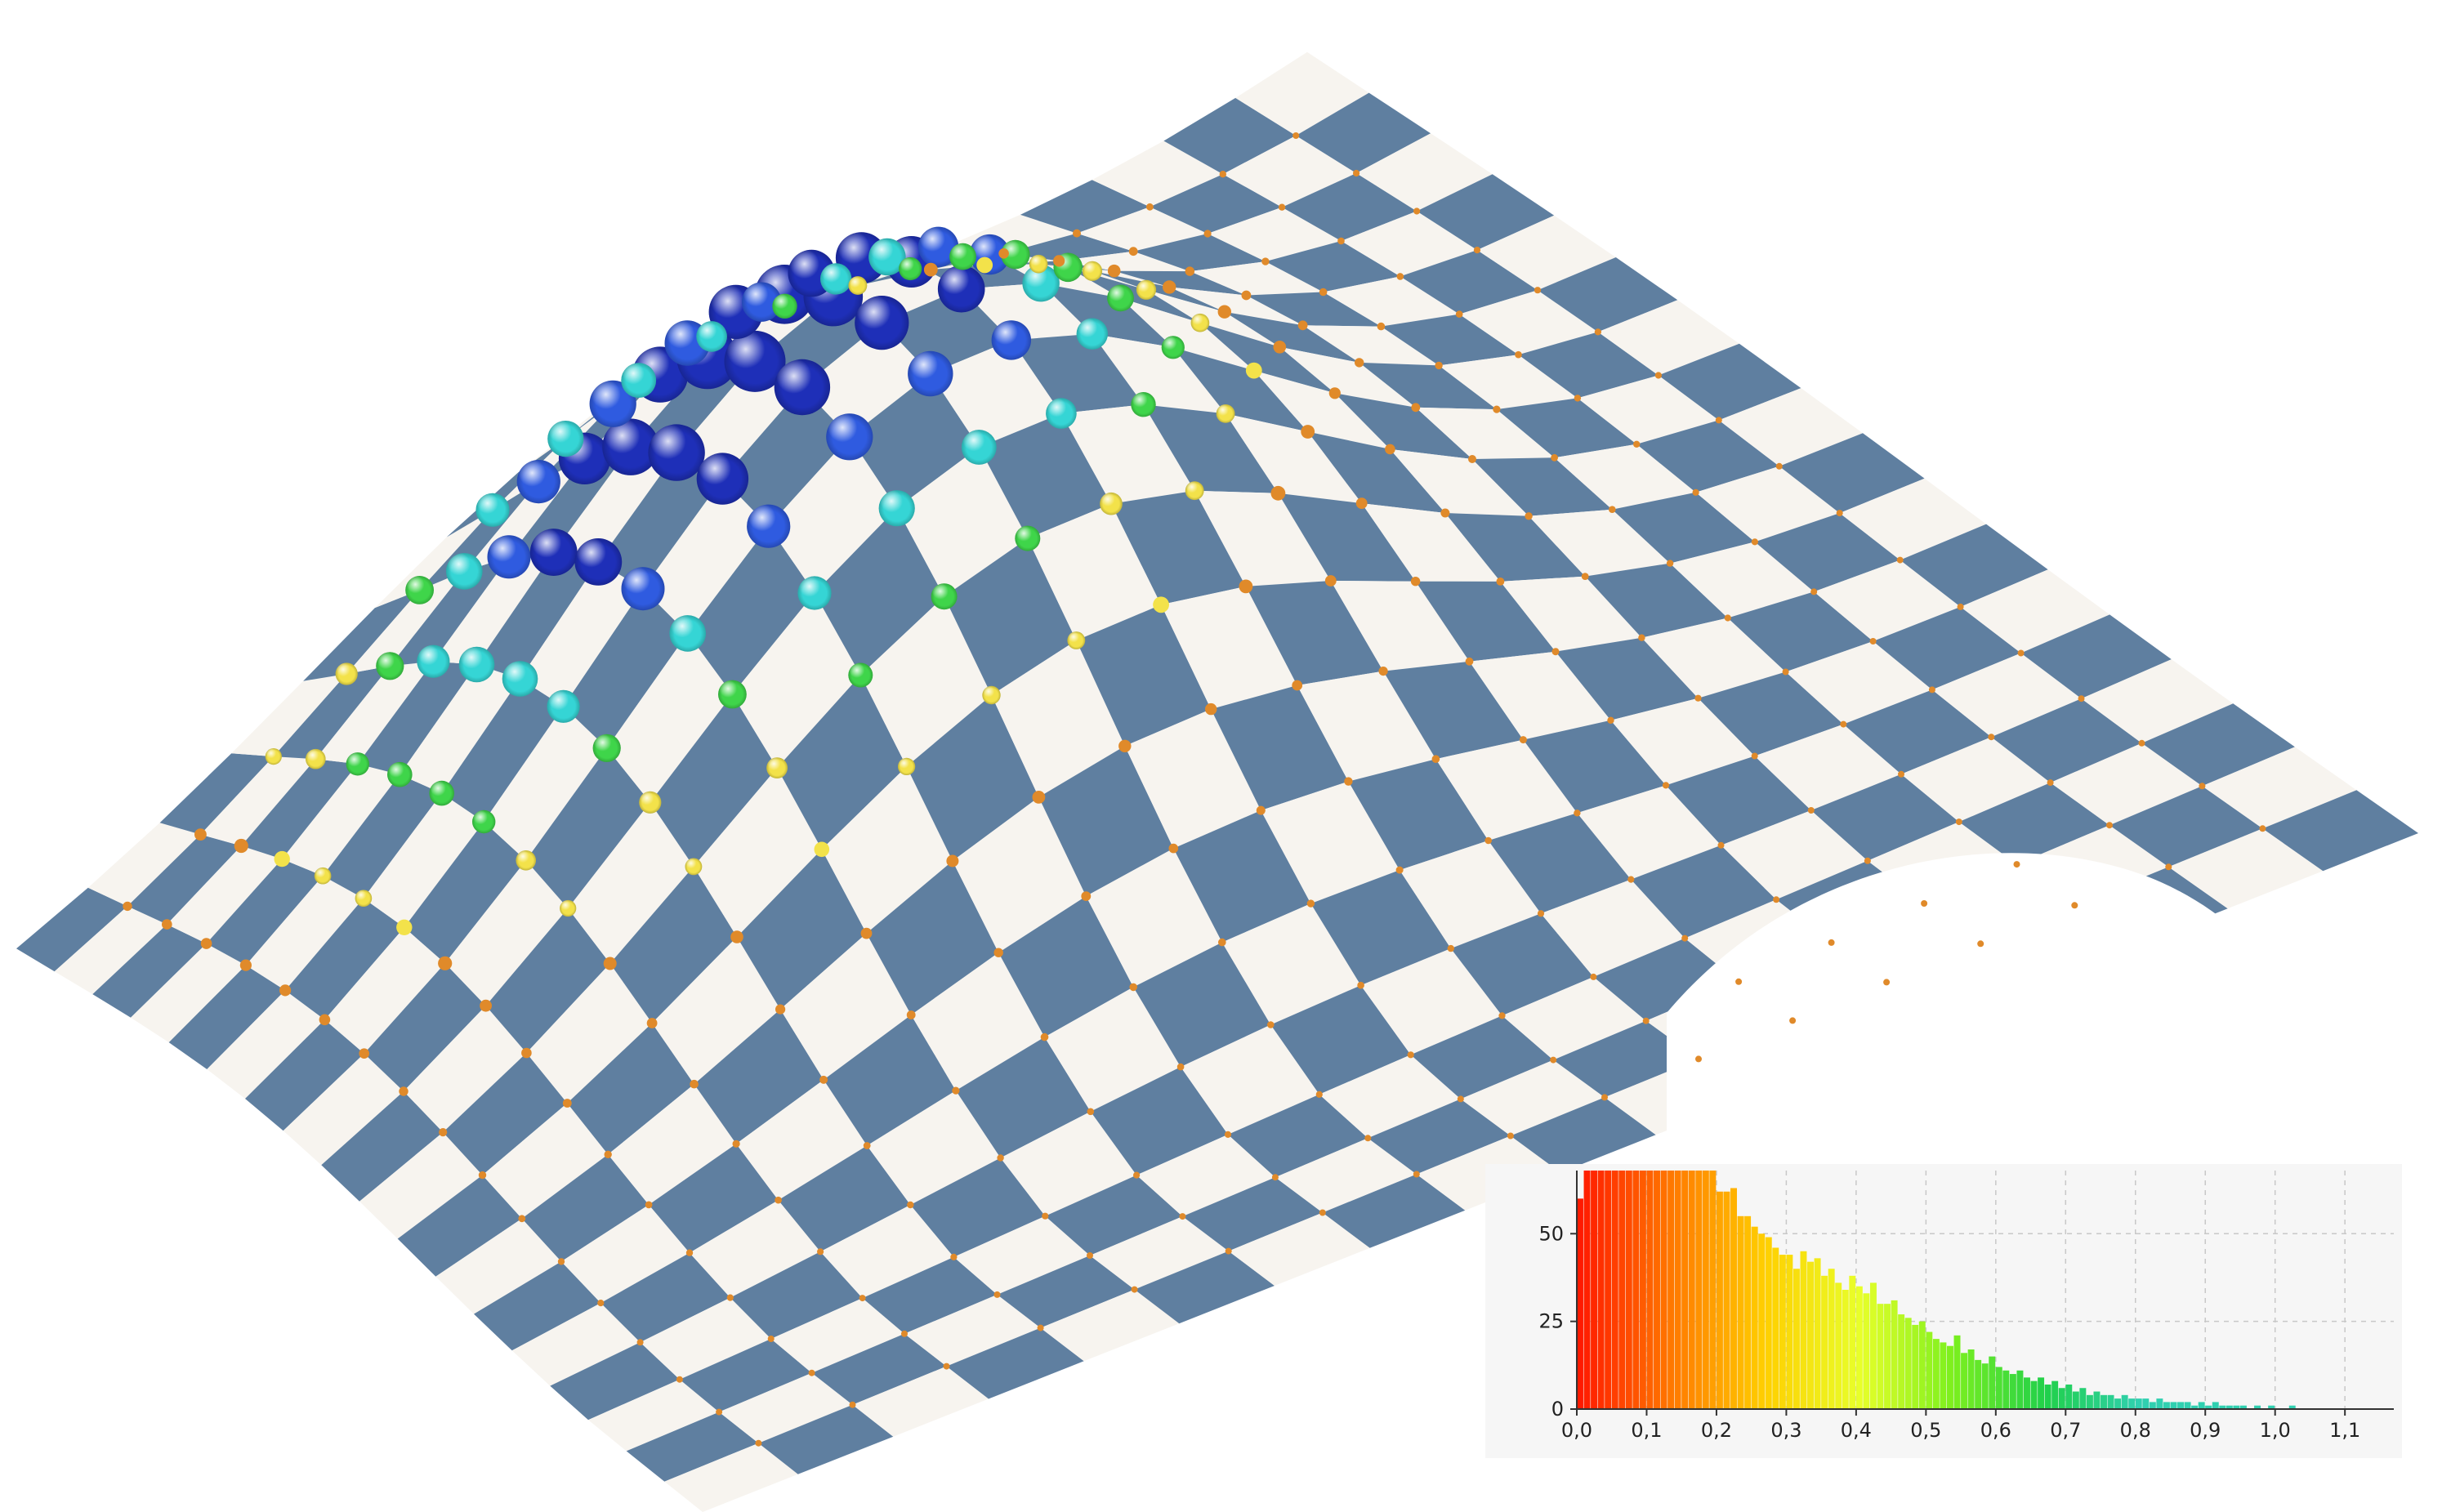  What do you see at coordinates (1716, 1431) in the screenshot?
I see `x-tick-label: 0,2` at bounding box center [1716, 1431].